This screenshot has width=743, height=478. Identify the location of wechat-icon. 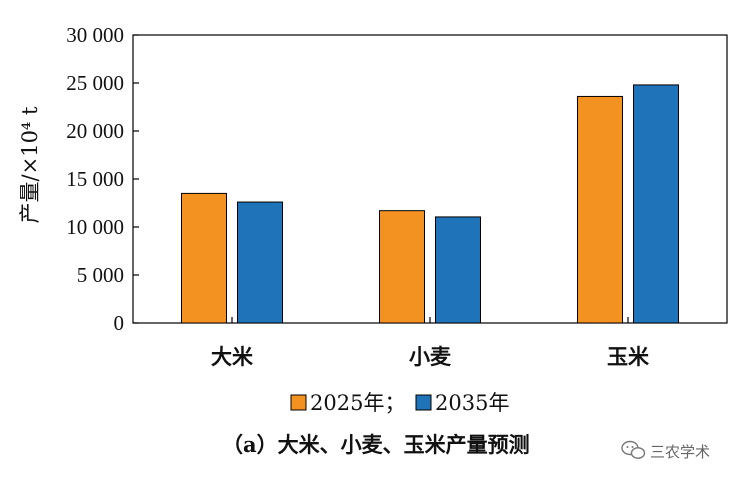
(633, 449).